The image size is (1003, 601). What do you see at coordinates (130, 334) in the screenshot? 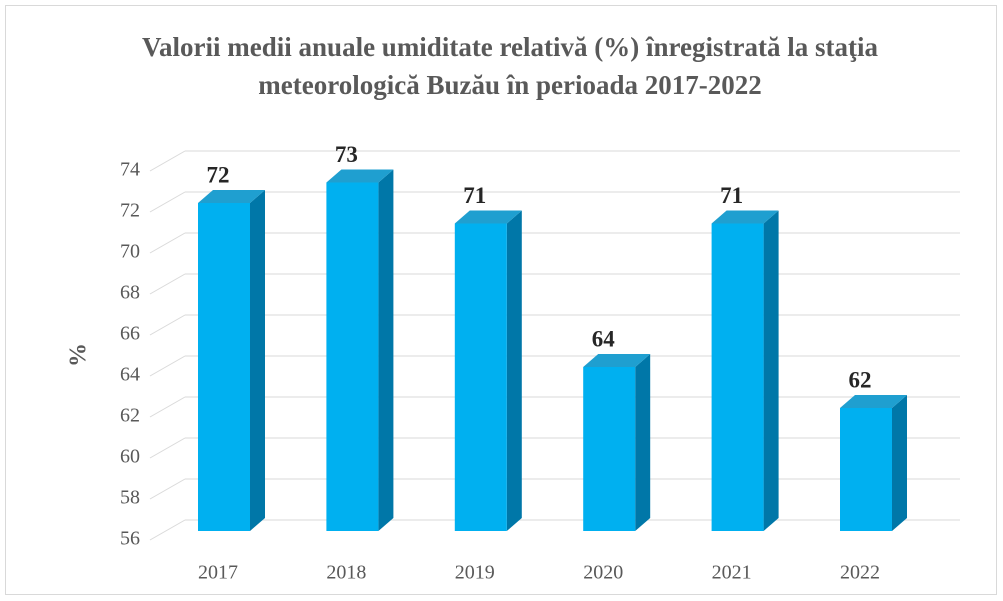
I see `y-tick-label: 66` at bounding box center [130, 334].